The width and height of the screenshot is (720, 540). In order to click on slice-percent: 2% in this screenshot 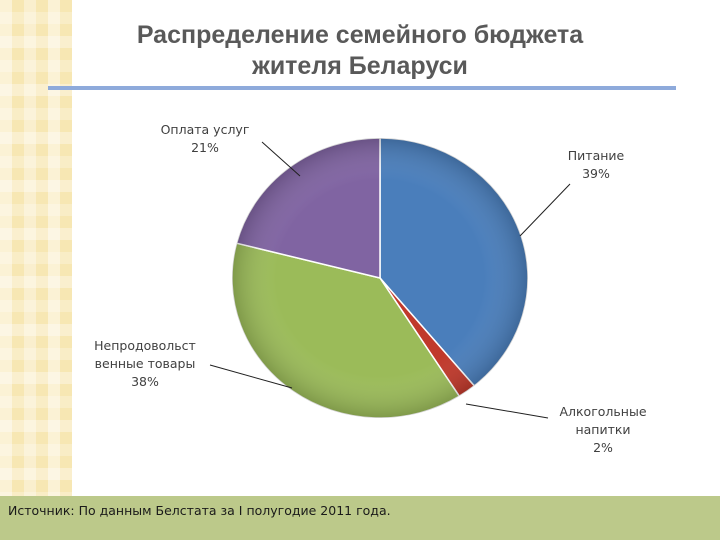, I will do `click(603, 447)`.